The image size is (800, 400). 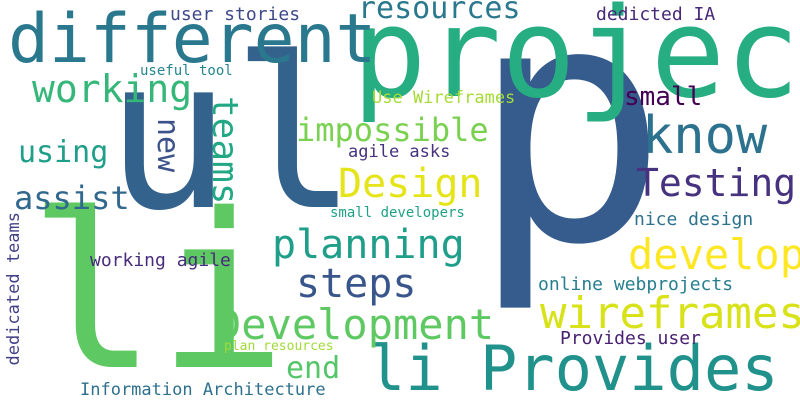 I want to click on word-user-stories: user stories, so click(x=235, y=14).